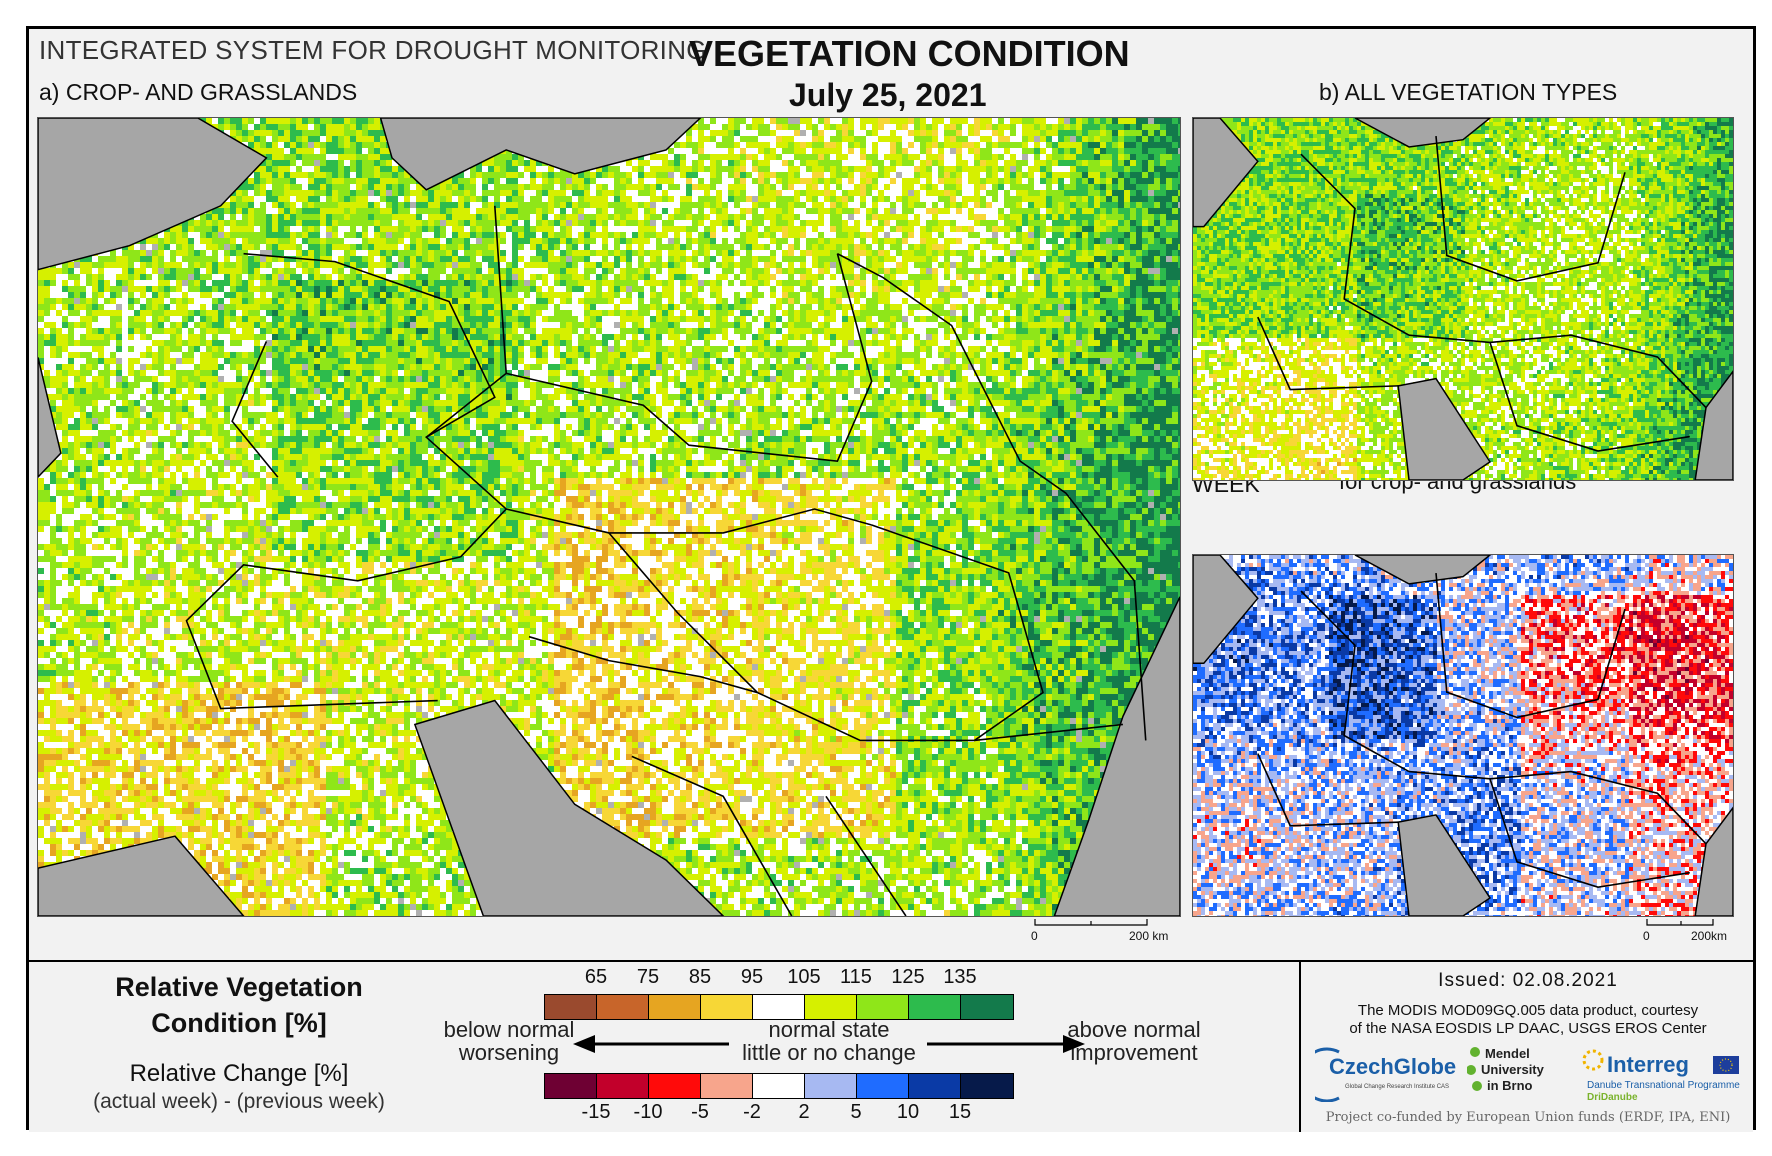  Describe the element at coordinates (829, 1044) in the screenshot. I see `legend-arrows` at that location.